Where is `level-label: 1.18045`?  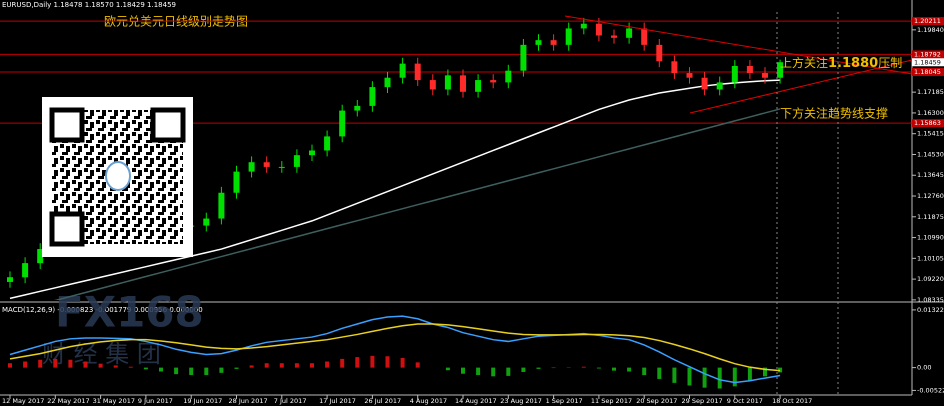
level-label: 1.18045 is located at coordinates (927, 72).